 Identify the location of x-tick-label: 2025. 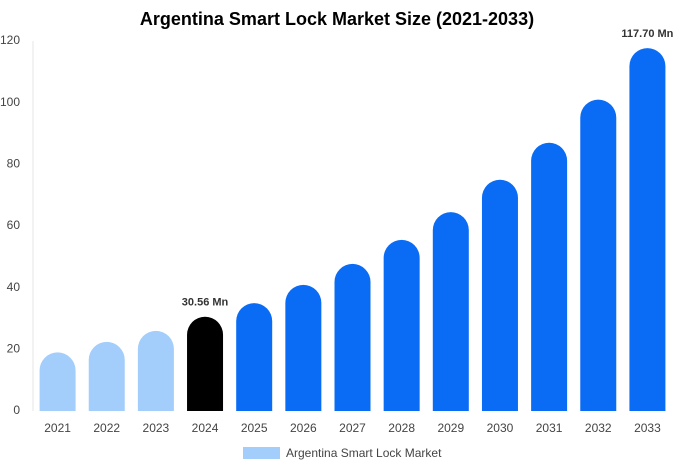
(254, 428).